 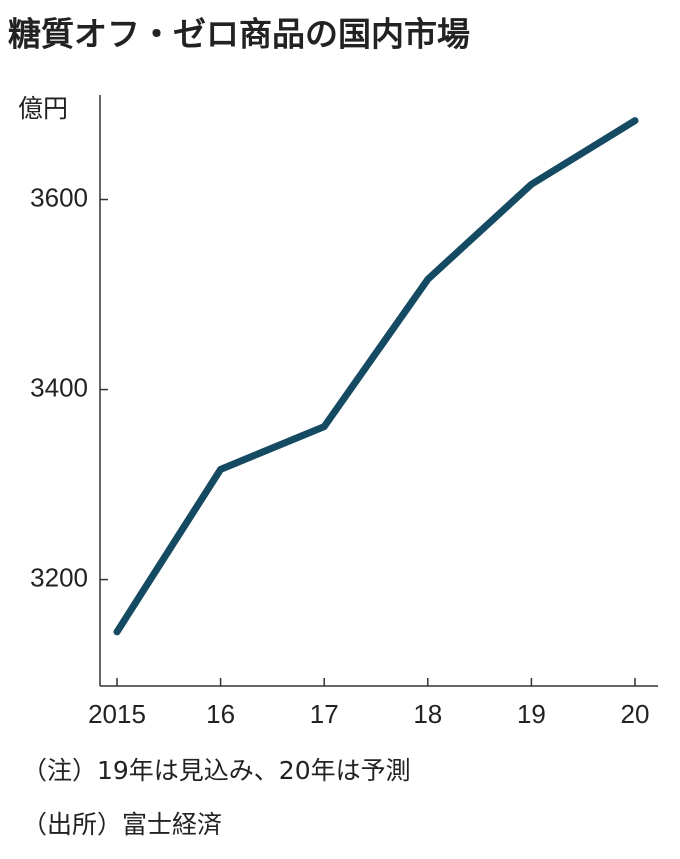 What do you see at coordinates (122, 824) in the screenshot?
I see `source: （出所）富士経済` at bounding box center [122, 824].